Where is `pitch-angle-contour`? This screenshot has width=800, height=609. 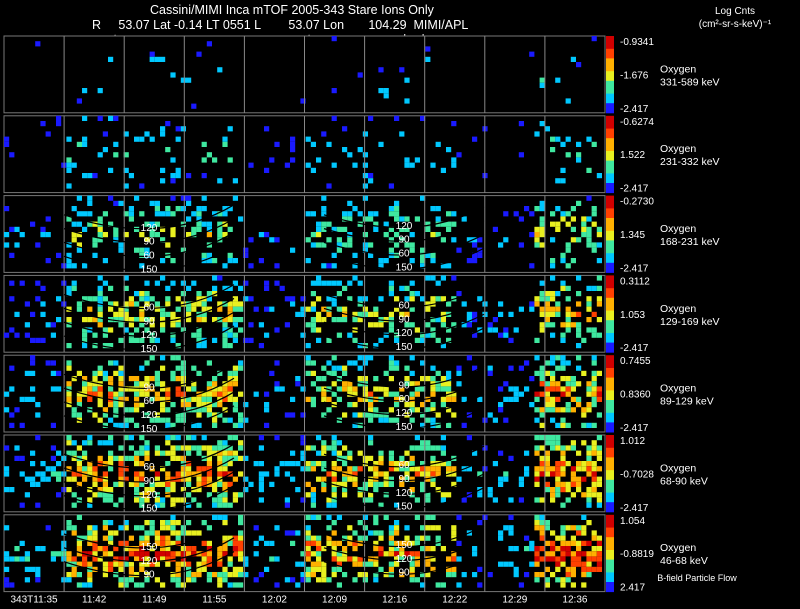
pitch-angle-contour is located at coordinates (149, 310).